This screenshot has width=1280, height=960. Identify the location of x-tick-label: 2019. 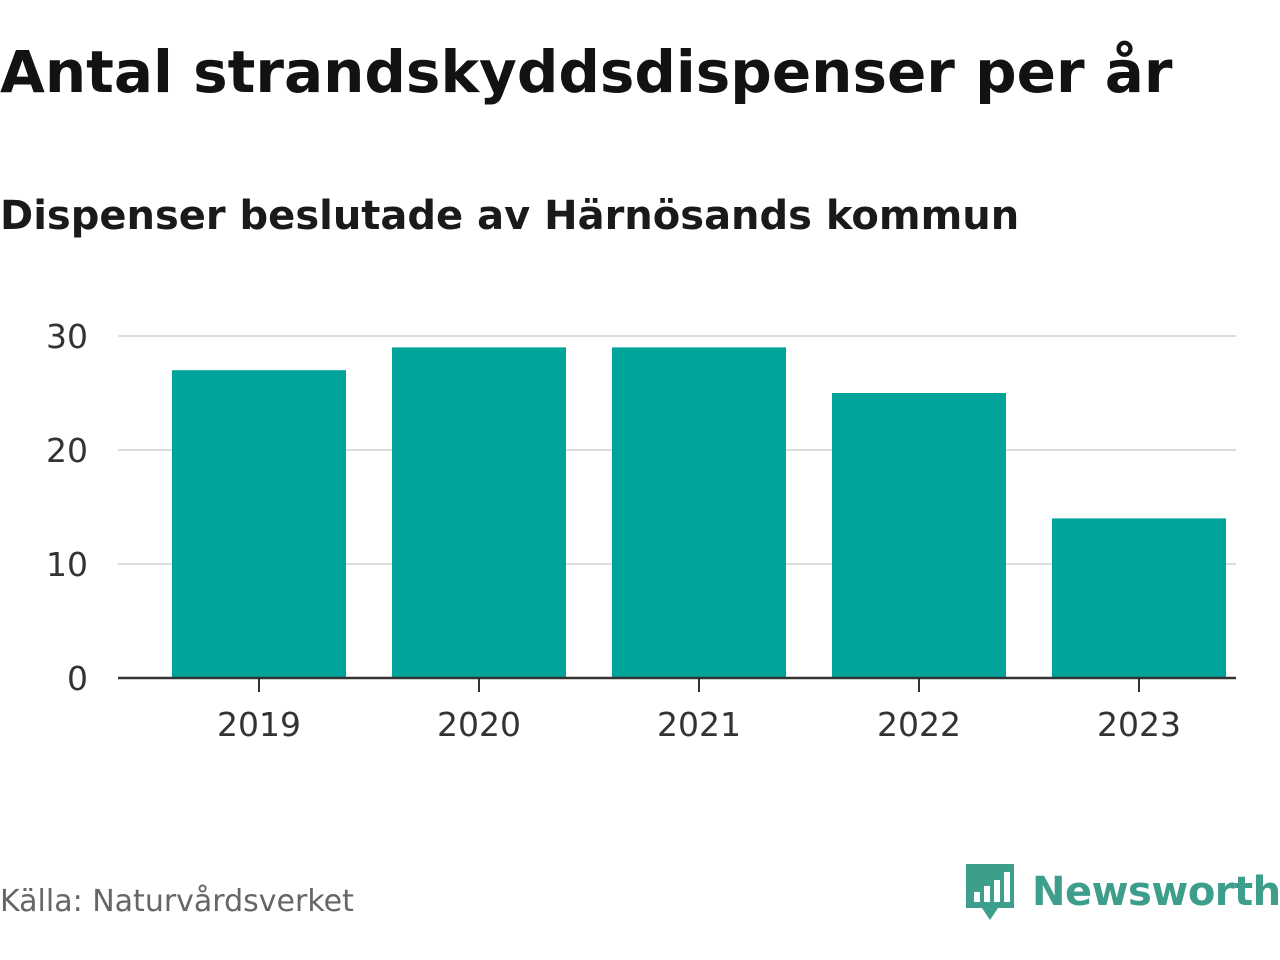
(259, 724).